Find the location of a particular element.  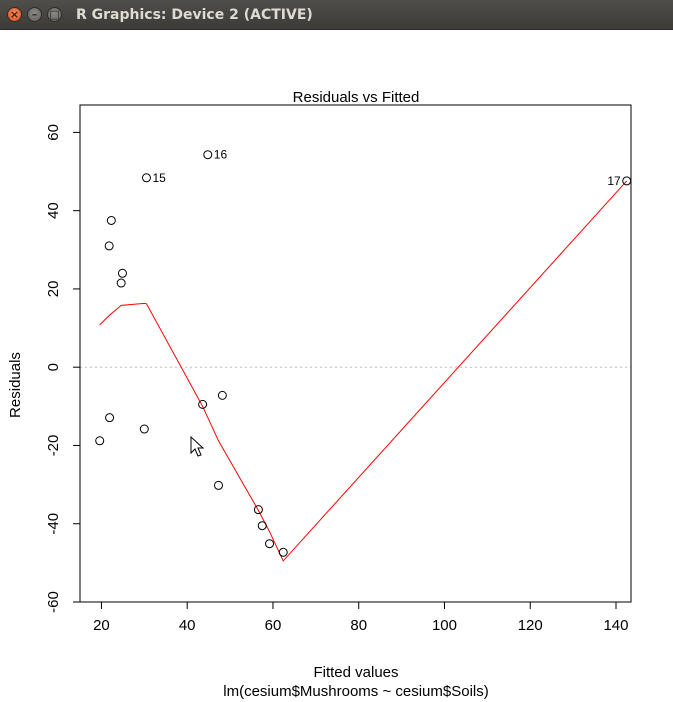

x-axis: 20 40 60 80 100 120 140 is located at coordinates (361, 617).